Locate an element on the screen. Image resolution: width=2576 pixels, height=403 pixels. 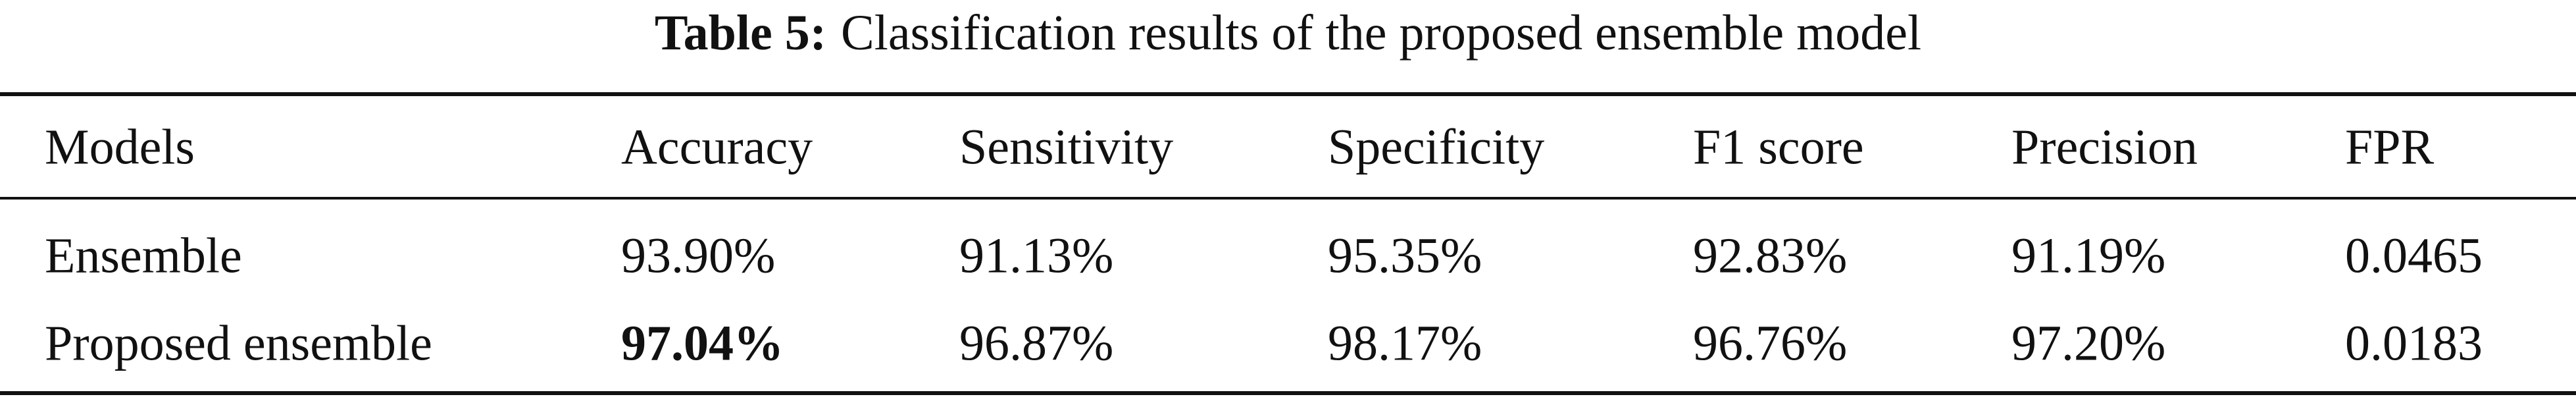
table-cell: 91.13% is located at coordinates (1036, 256).